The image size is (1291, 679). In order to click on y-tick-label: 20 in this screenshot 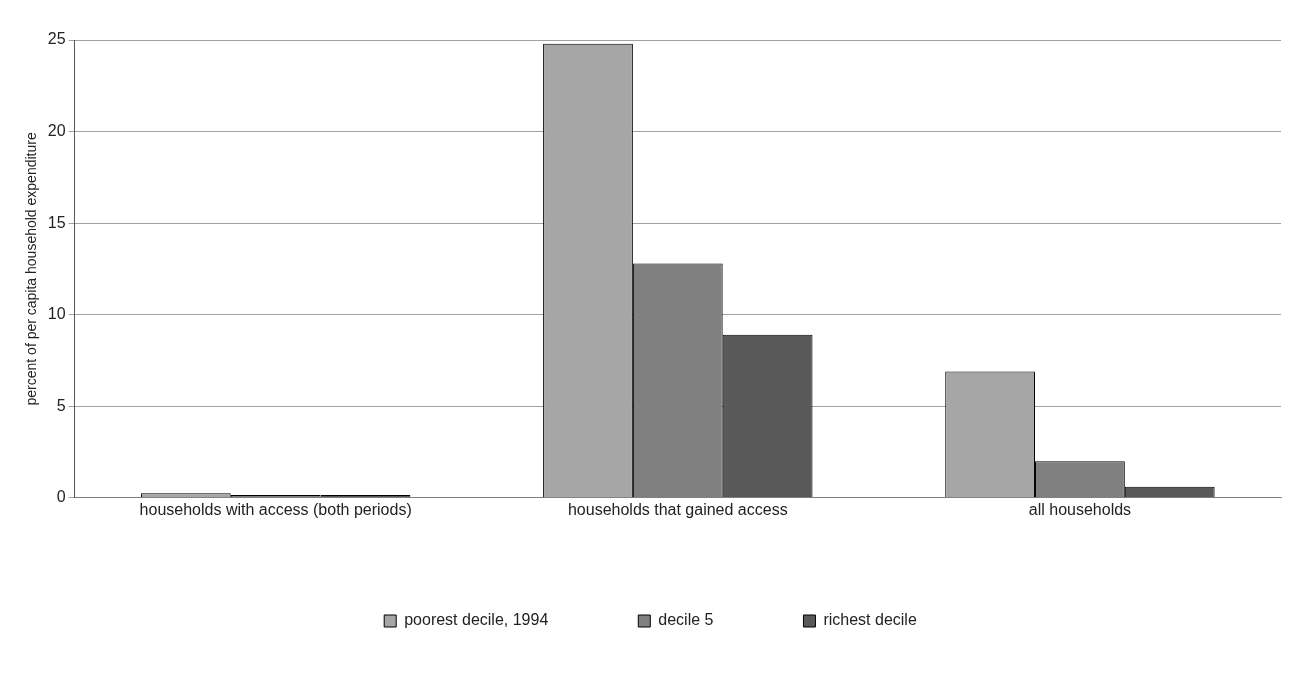, I will do `click(56, 130)`.